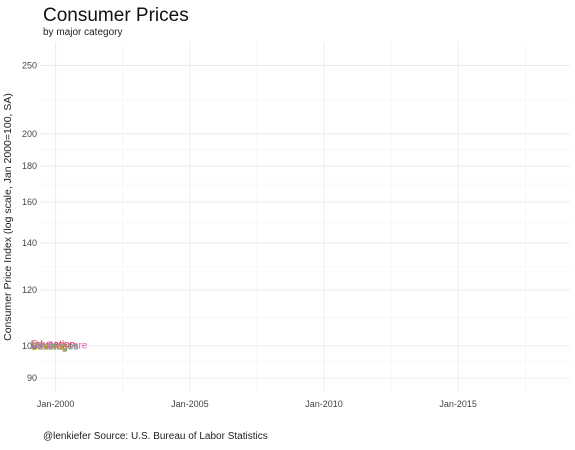  I want to click on y-tick-label: 90, so click(32, 378).